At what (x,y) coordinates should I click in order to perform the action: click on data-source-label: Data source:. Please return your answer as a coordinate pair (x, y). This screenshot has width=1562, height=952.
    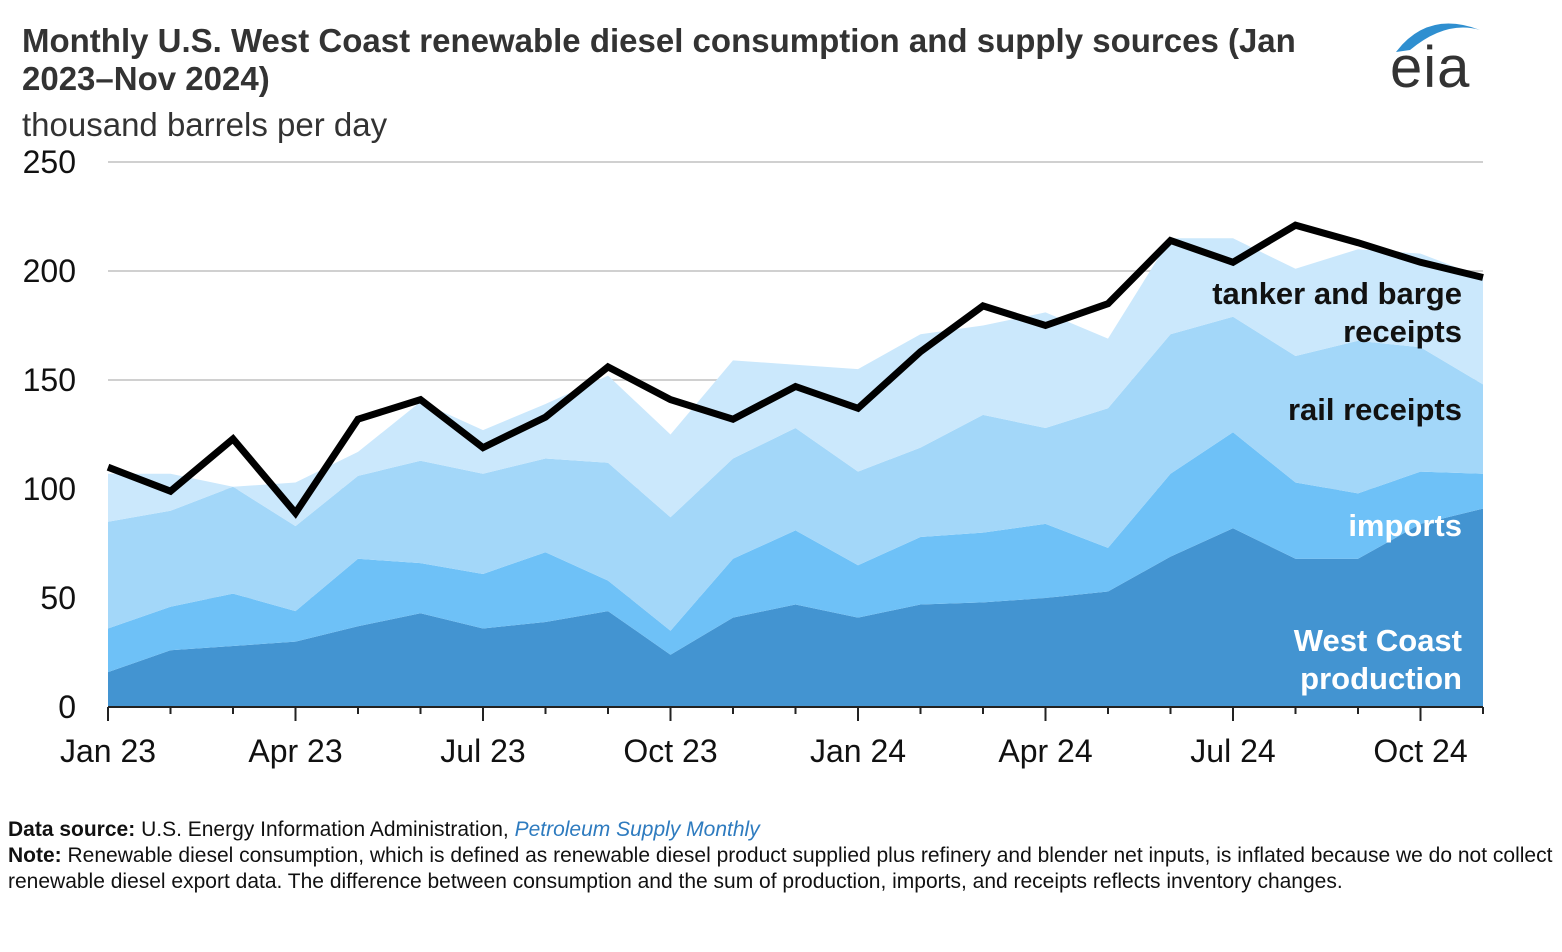
    Looking at the image, I should click on (72, 829).